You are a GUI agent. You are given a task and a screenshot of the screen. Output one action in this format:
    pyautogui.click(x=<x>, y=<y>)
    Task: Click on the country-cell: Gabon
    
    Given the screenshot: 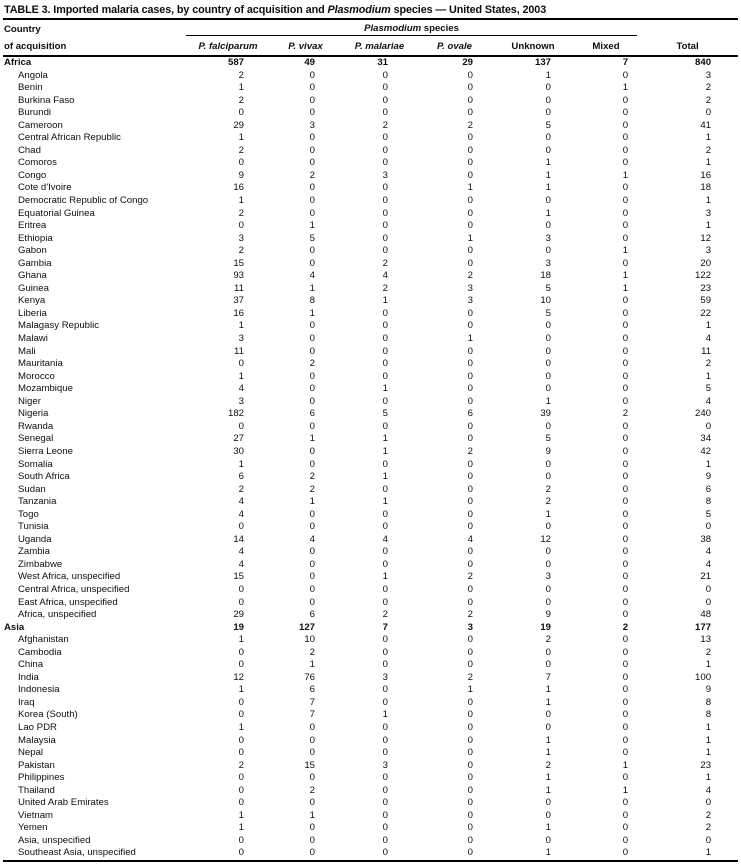 What is the action you would take?
    pyautogui.click(x=32, y=251)
    